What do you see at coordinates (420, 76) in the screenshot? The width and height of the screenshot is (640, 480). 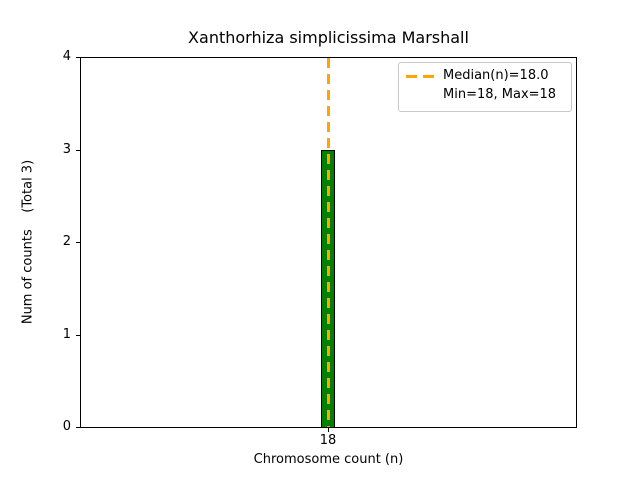 I see `legend-dashed-line-sample-icon` at bounding box center [420, 76].